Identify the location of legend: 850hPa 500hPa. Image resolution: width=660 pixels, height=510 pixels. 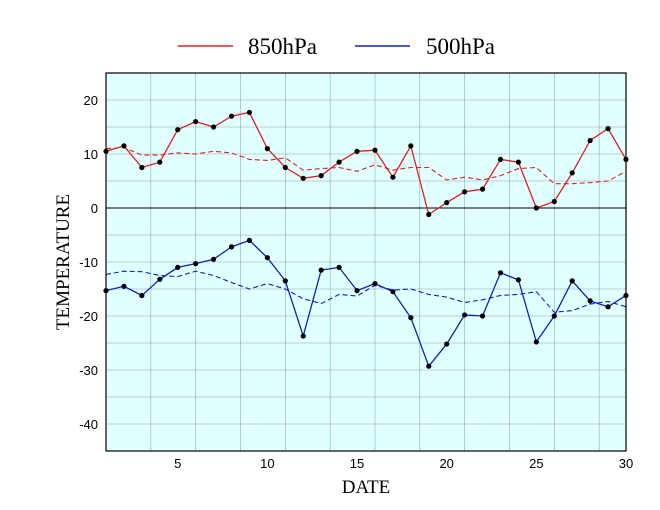
(336, 46).